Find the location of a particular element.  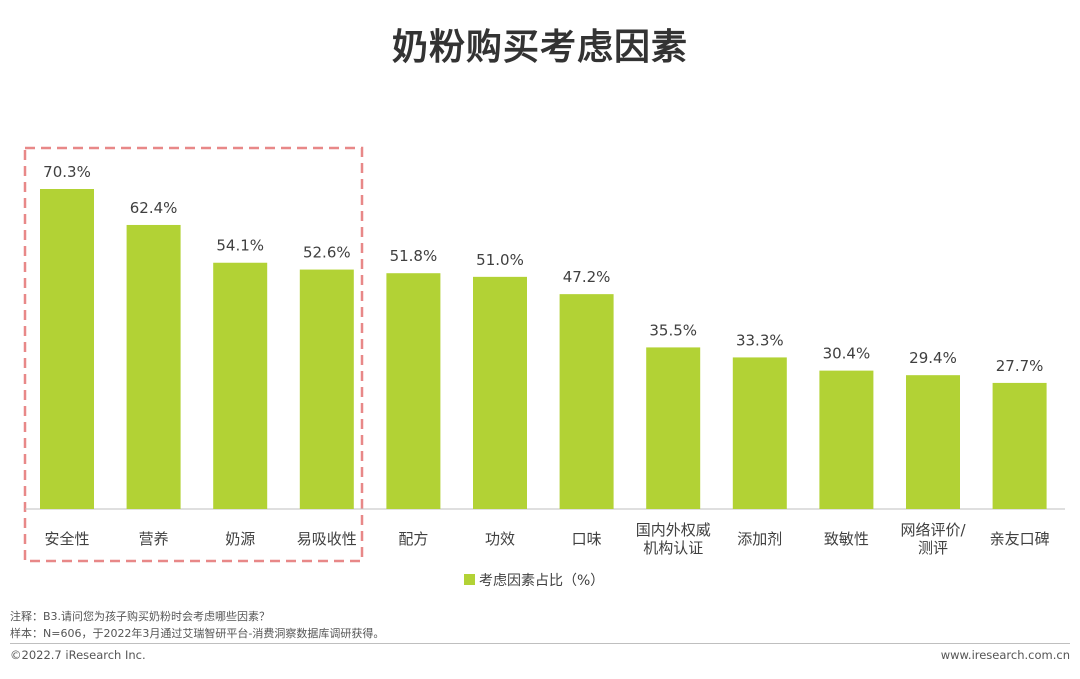

website-link: www.iresearch.com.cn is located at coordinates (1005, 655).